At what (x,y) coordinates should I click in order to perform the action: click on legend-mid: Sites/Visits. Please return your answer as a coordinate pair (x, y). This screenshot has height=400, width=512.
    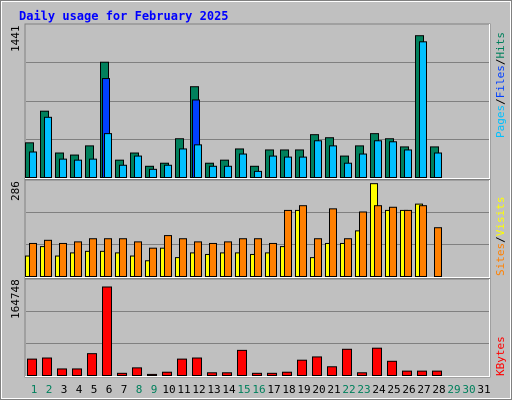
    Looking at the image, I should click on (500, 237).